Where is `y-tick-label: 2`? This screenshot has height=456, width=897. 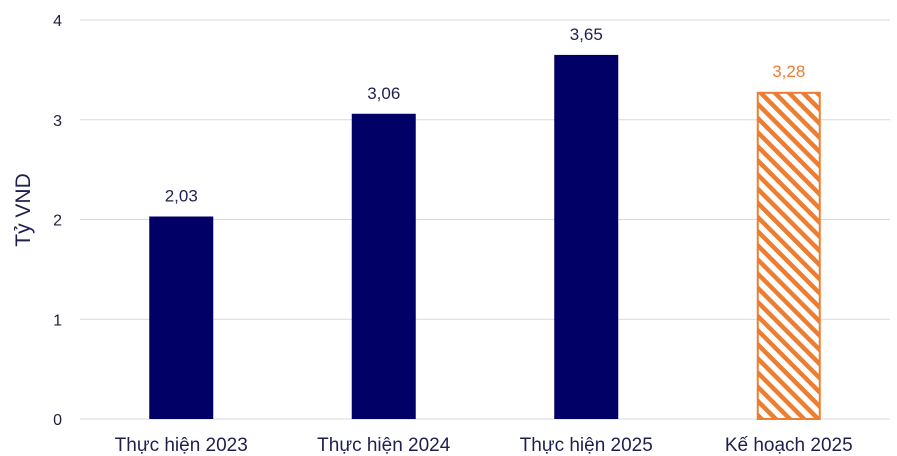 y-tick-label: 2 is located at coordinates (57, 221).